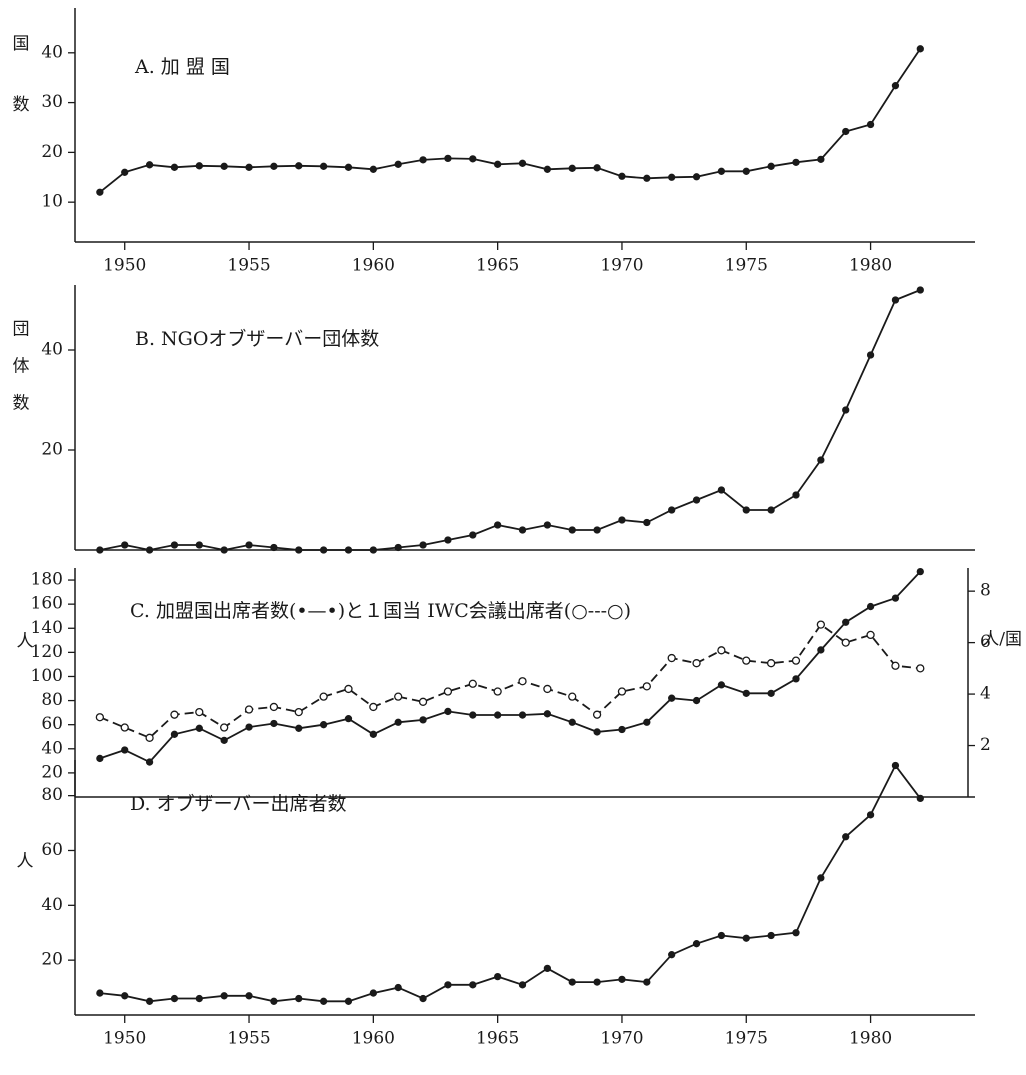  Describe the element at coordinates (985, 642) in the screenshot. I see `y2-tick-label: 6` at that location.